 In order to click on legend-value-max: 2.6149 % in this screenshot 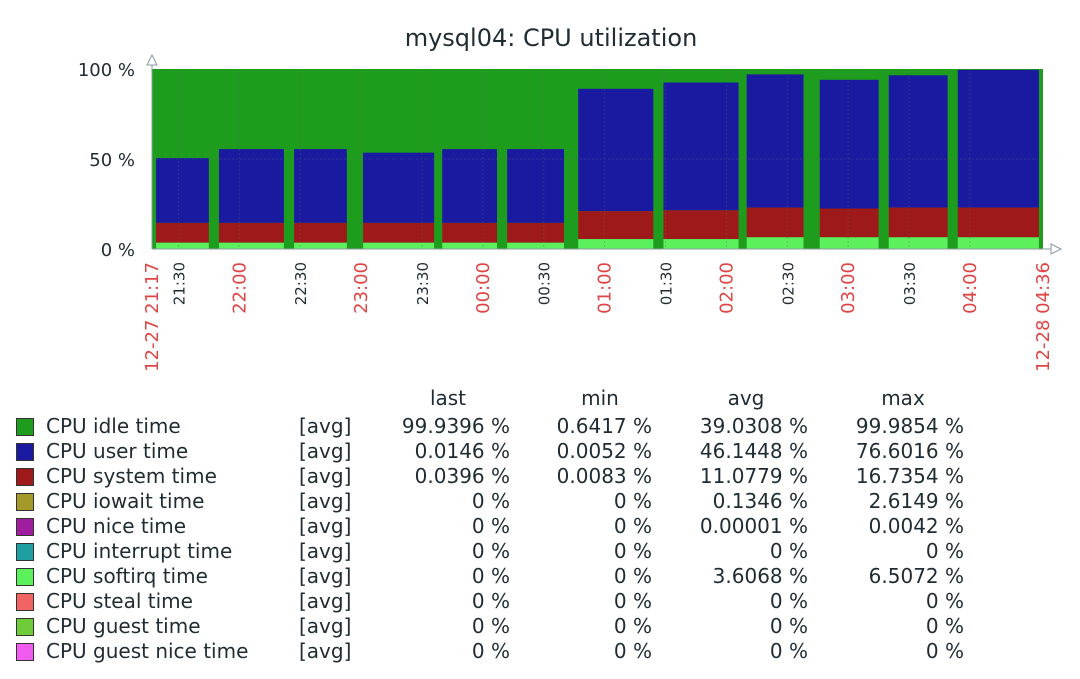, I will do `click(916, 501)`.